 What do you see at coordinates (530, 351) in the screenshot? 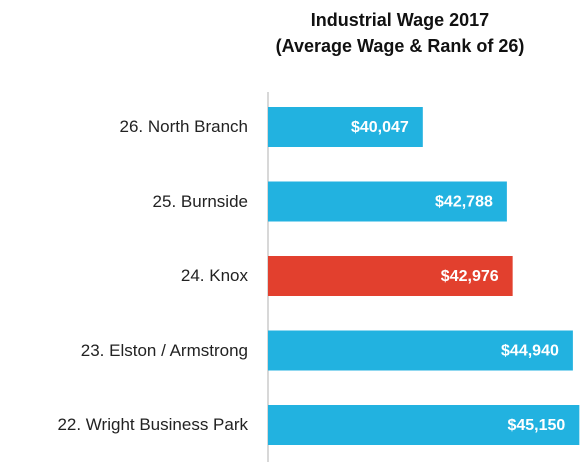
I see `value-label: $44,940` at bounding box center [530, 351].